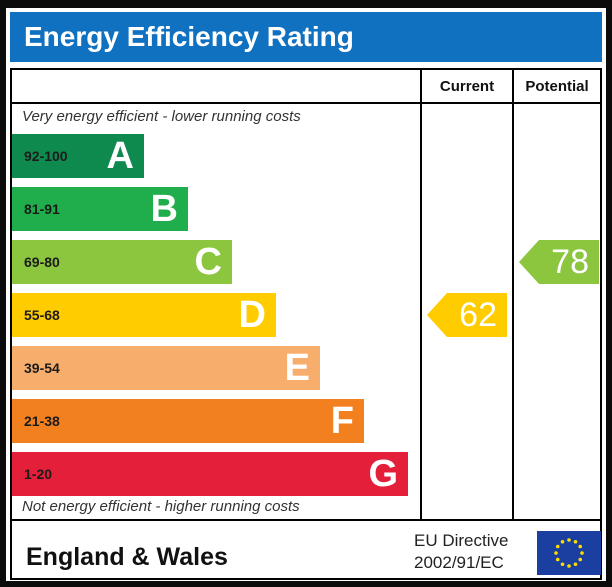 Image resolution: width=612 pixels, height=587 pixels. I want to click on band-range-label: 39-54, so click(42, 368).